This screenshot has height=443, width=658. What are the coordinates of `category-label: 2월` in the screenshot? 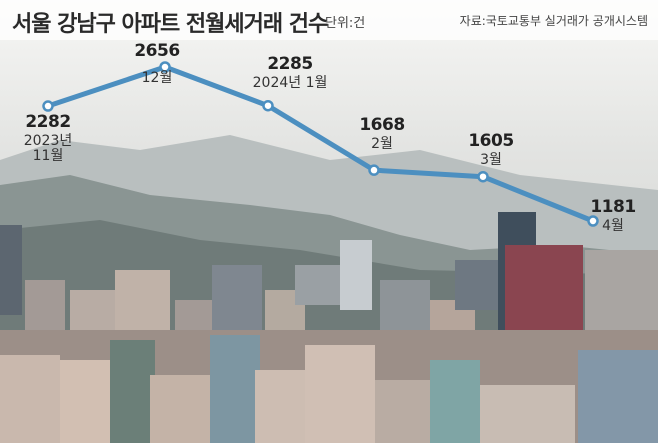 It's located at (382, 144).